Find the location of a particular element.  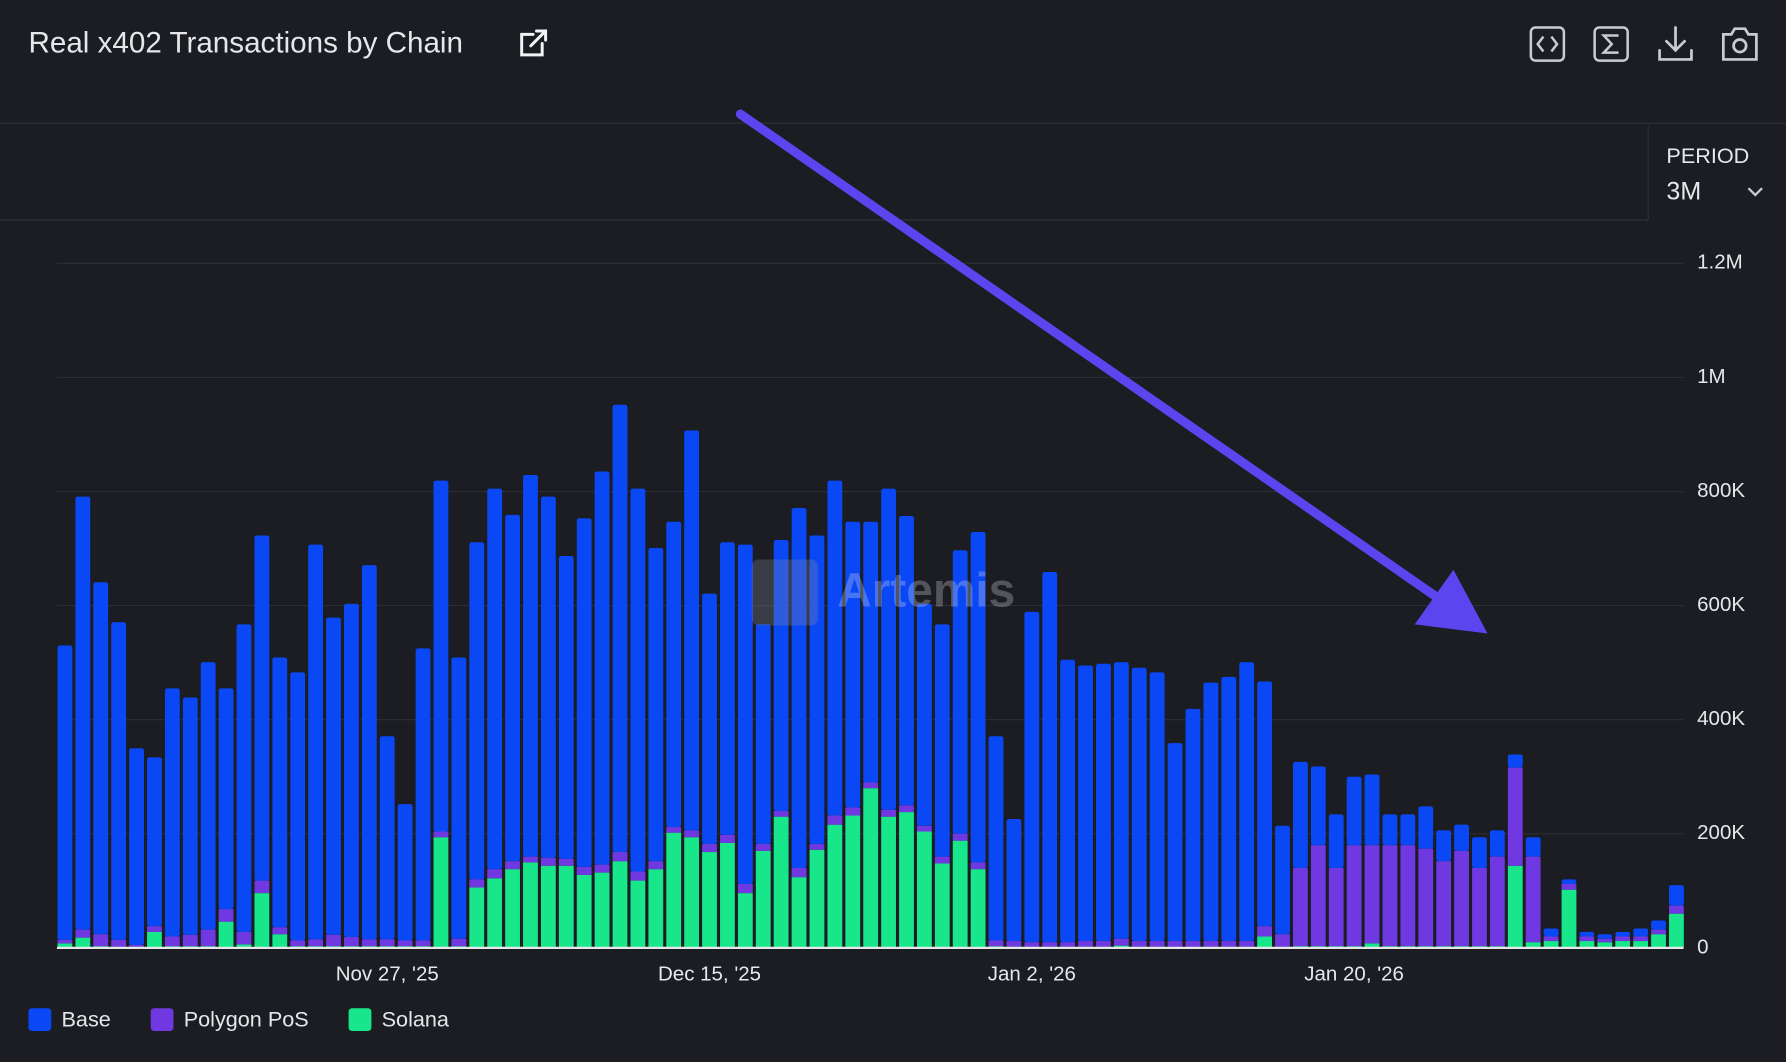

x-tick-label: Nov 27, '25 is located at coordinates (387, 974).